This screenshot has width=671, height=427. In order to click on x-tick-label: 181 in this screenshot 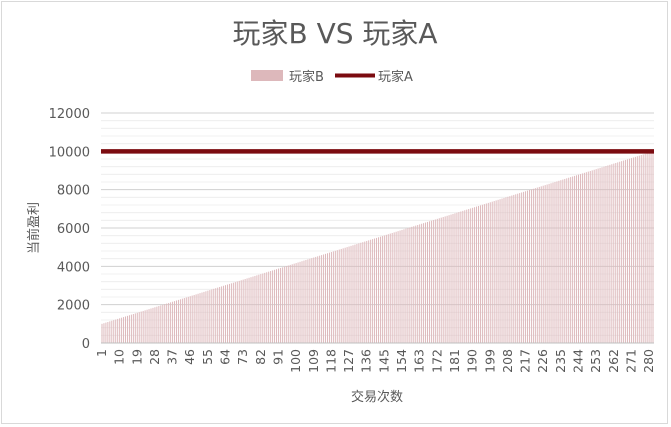, I will do `click(454, 361)`.